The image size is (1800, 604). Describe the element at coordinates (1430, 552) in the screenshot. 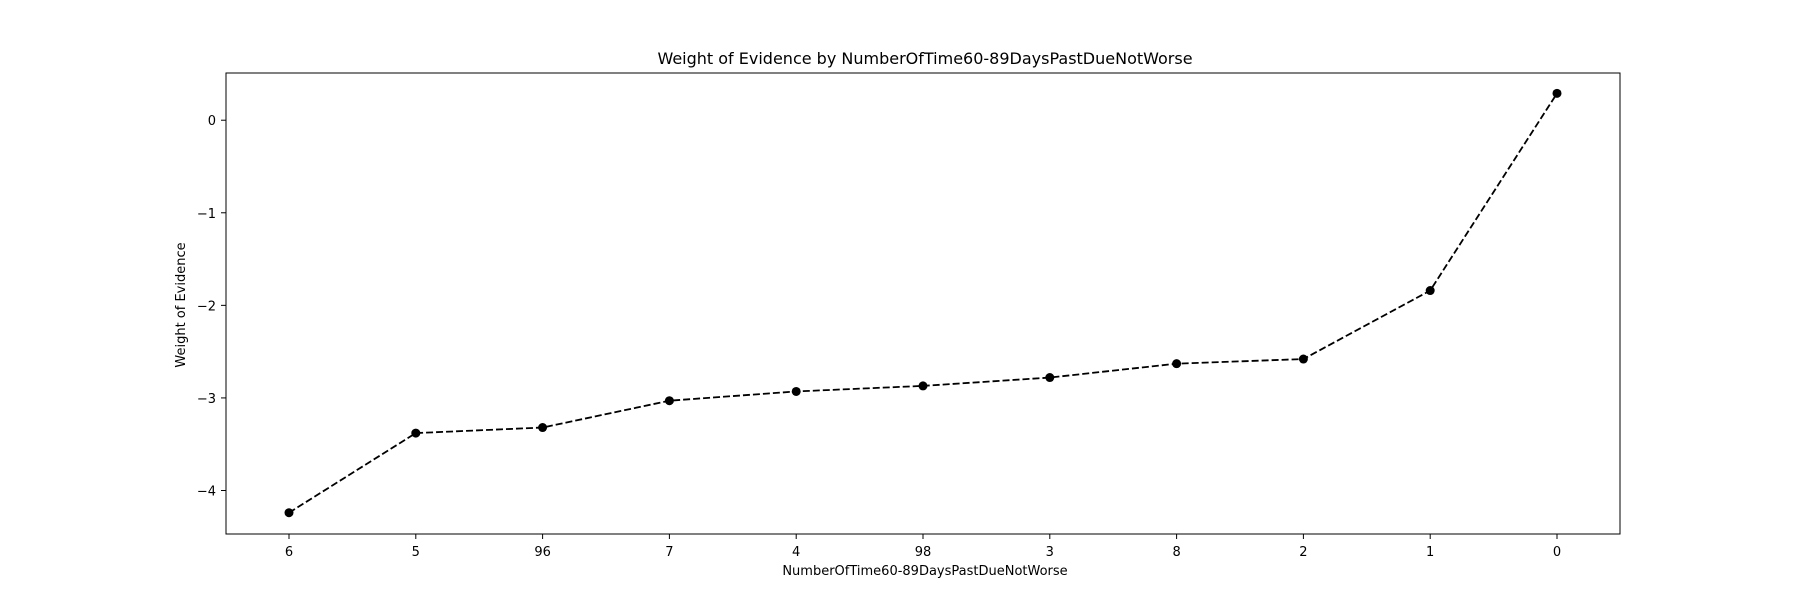

I see `x-tick-label: 1` at that location.